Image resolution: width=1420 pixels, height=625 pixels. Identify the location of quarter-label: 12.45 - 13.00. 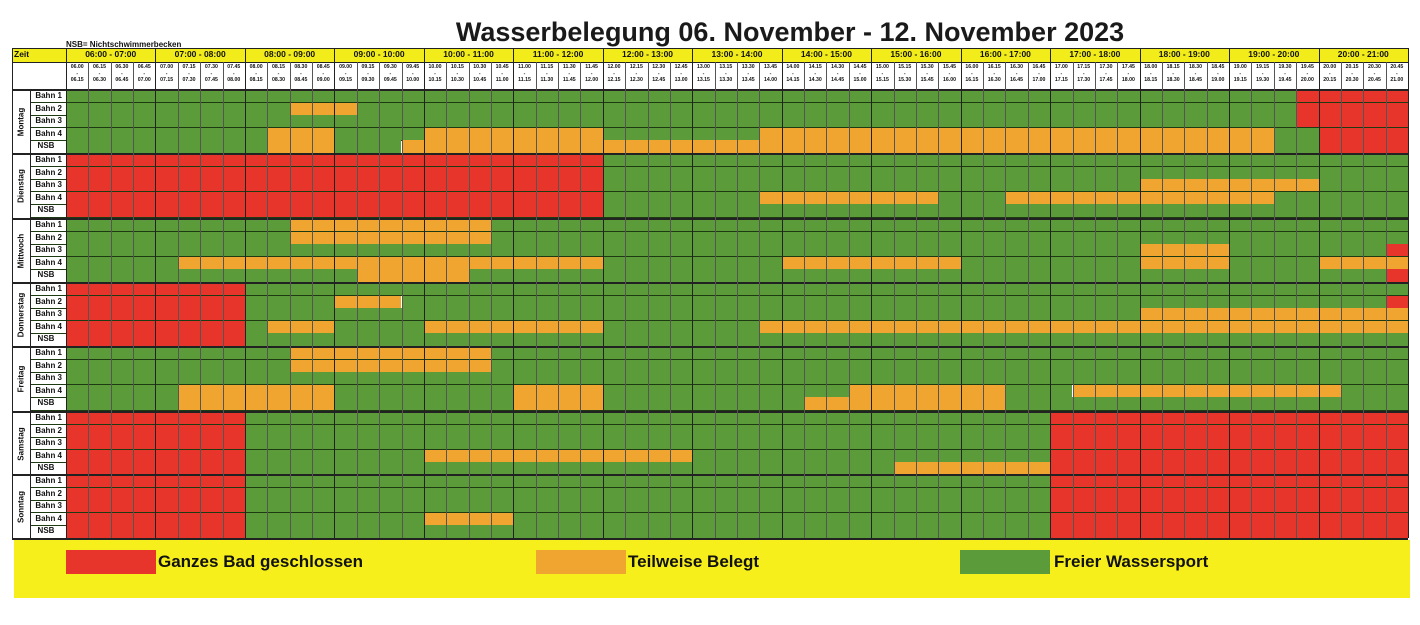
(681, 74).